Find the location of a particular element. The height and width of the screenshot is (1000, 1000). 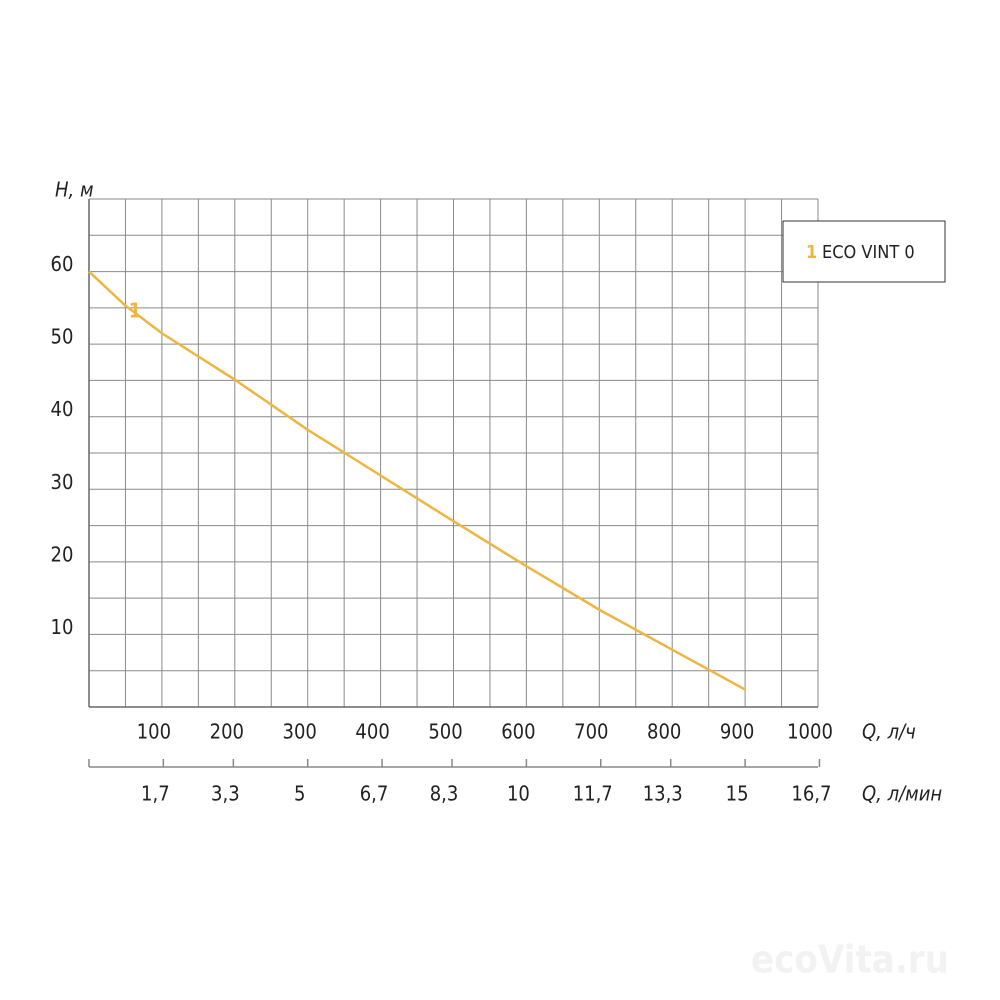

x2-tick-label: 16,7 is located at coordinates (811, 794).